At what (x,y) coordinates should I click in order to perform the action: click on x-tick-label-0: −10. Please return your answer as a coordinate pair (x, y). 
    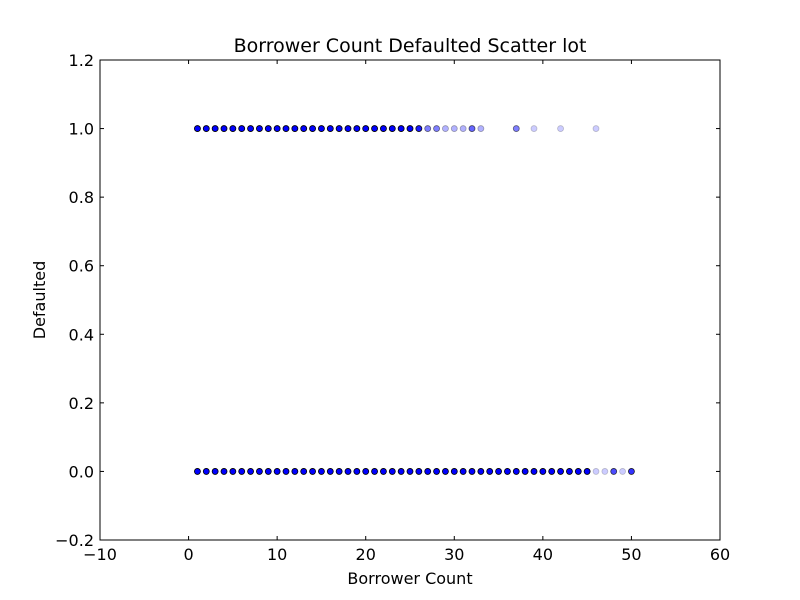
    Looking at the image, I should click on (100, 554).